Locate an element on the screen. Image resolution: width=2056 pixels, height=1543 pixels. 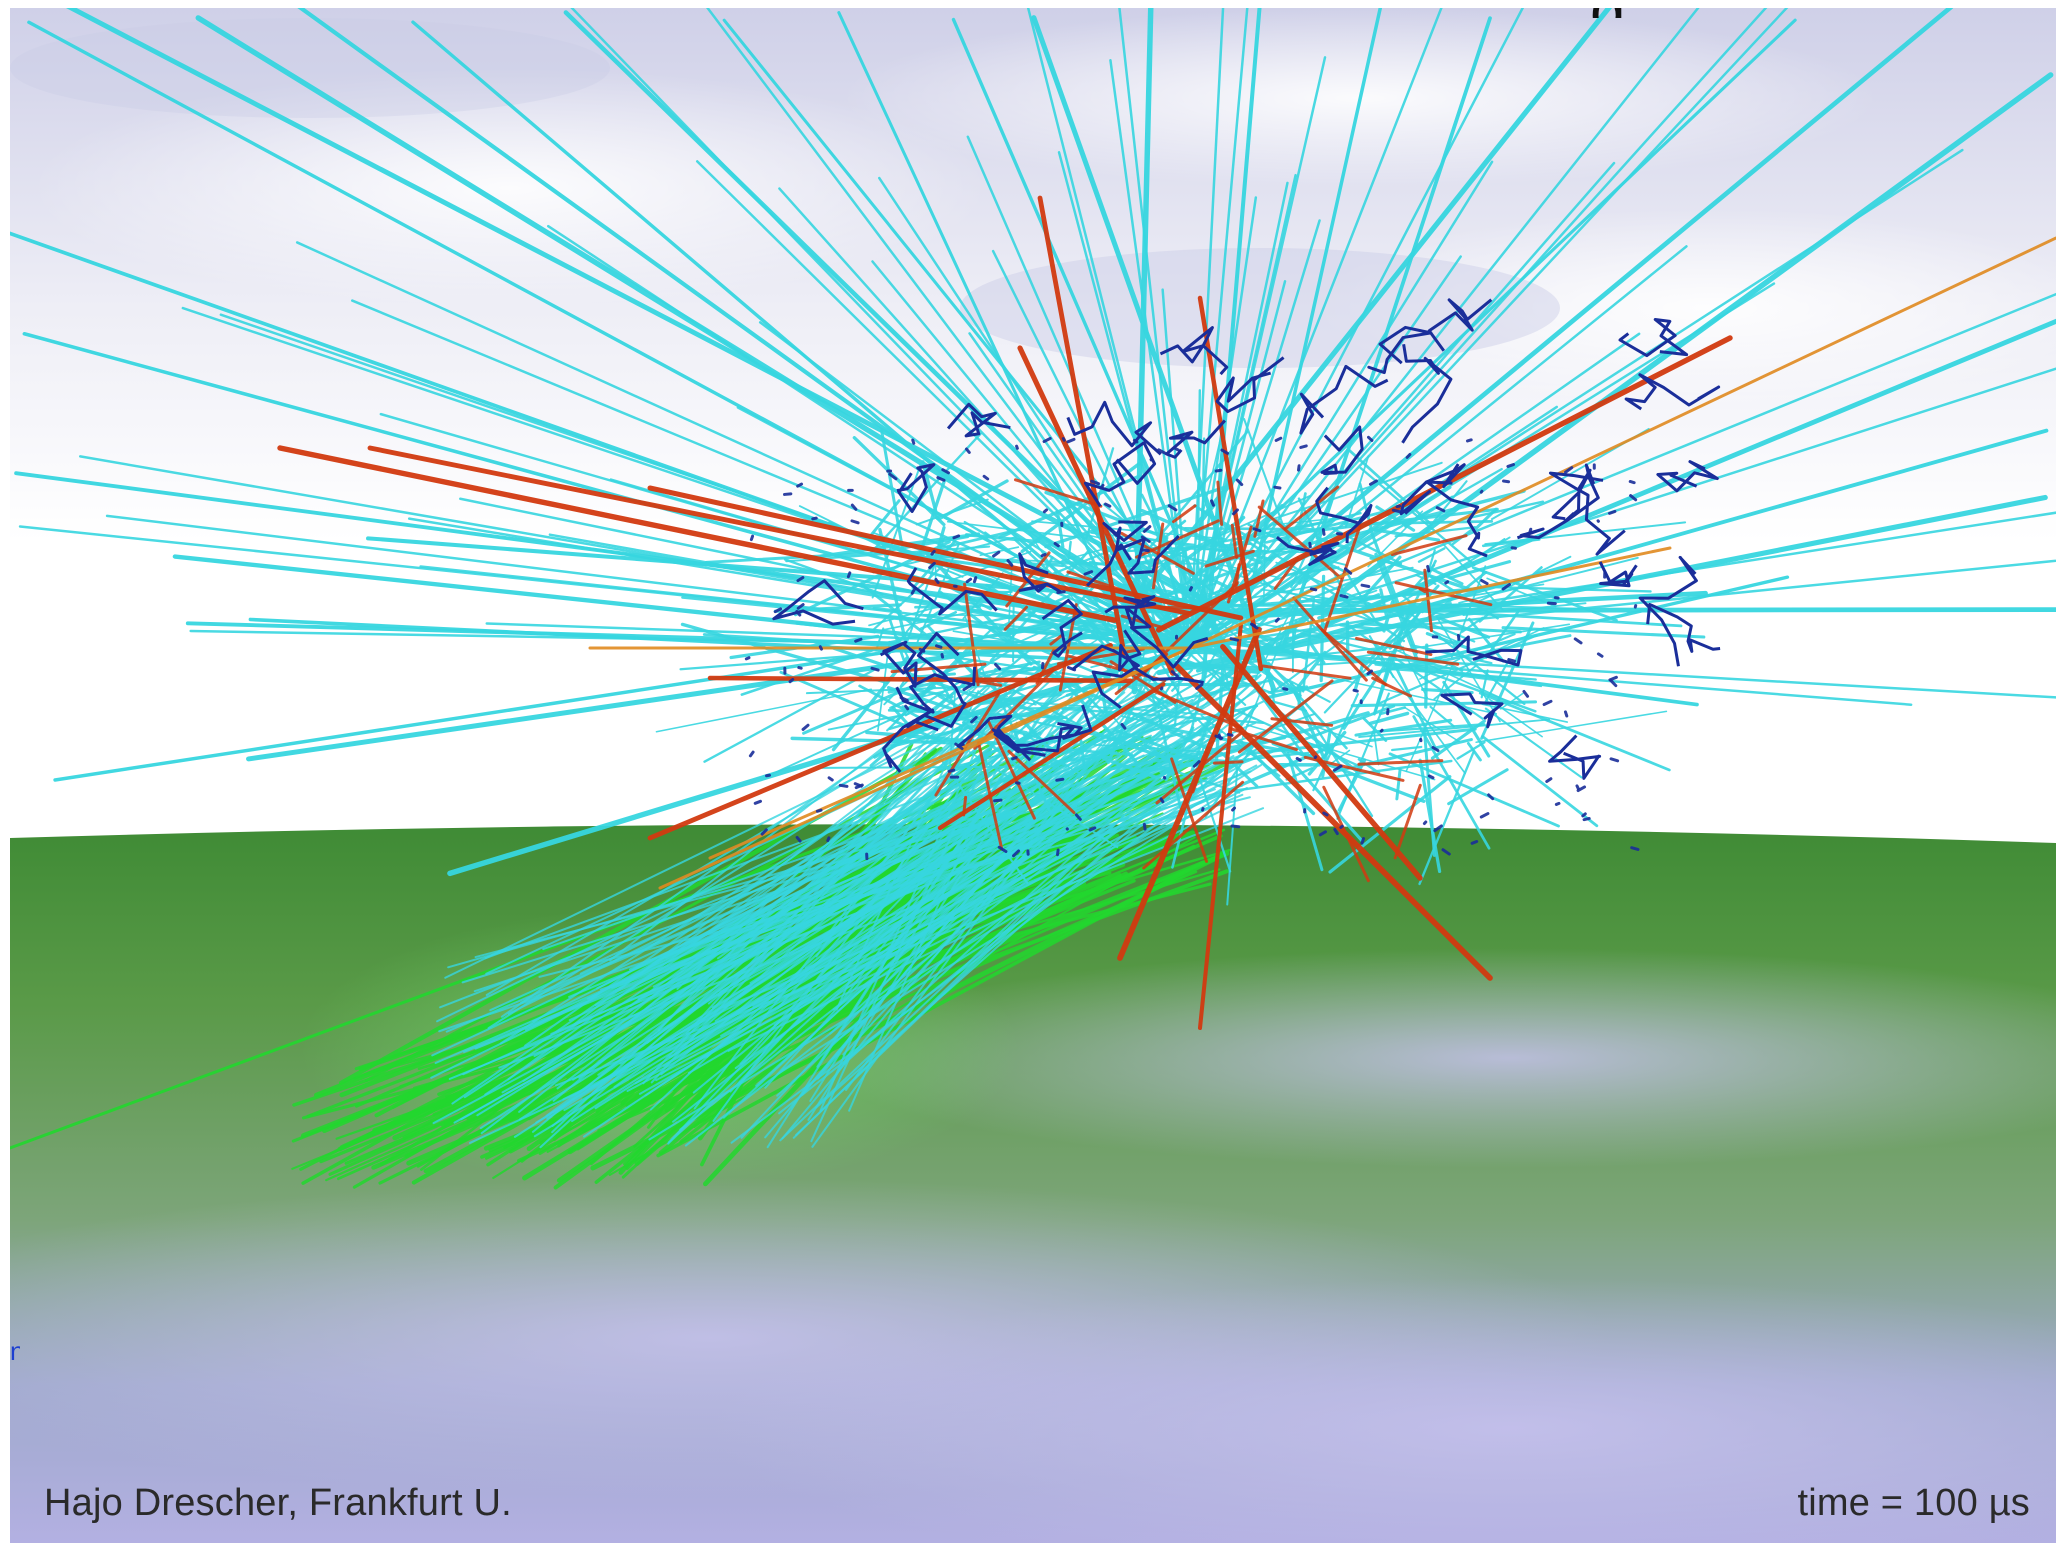
ground-haze is located at coordinates (1433, 1058).